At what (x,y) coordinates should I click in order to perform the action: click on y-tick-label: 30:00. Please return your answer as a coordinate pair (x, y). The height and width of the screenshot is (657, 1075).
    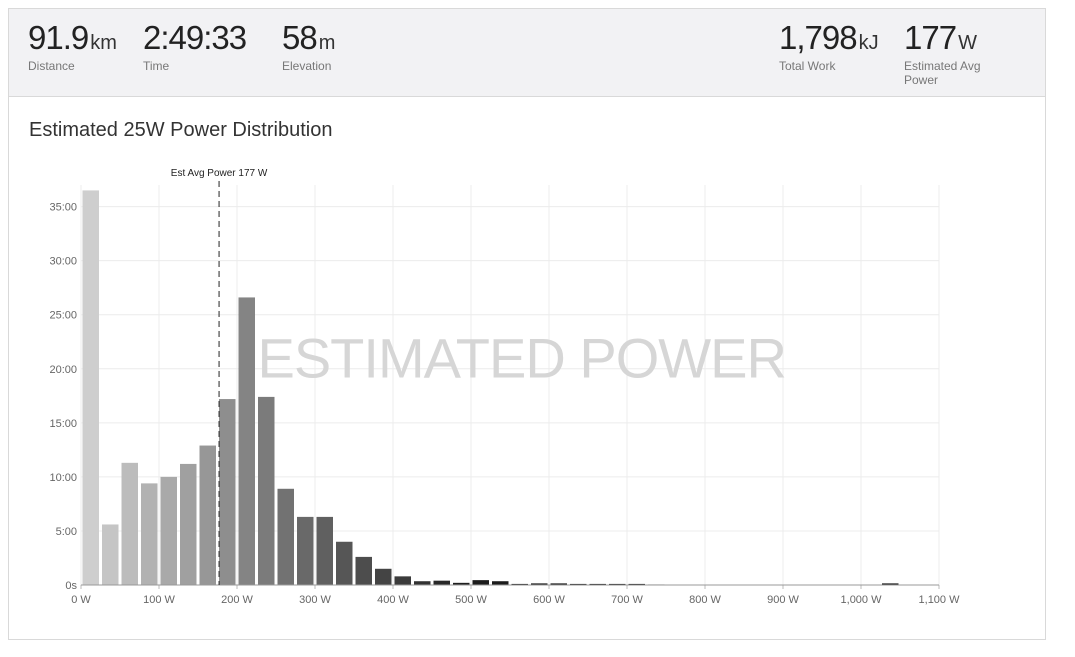
    Looking at the image, I should click on (63, 262).